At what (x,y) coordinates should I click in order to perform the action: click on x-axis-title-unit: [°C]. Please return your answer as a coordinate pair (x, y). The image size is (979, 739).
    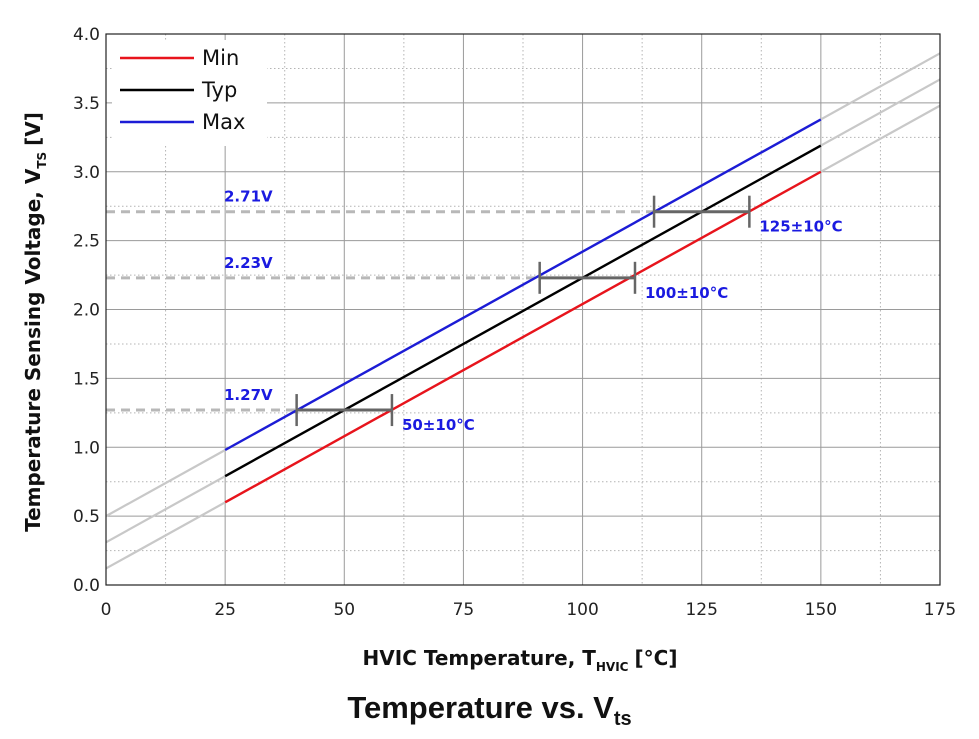
    Looking at the image, I should click on (656, 658).